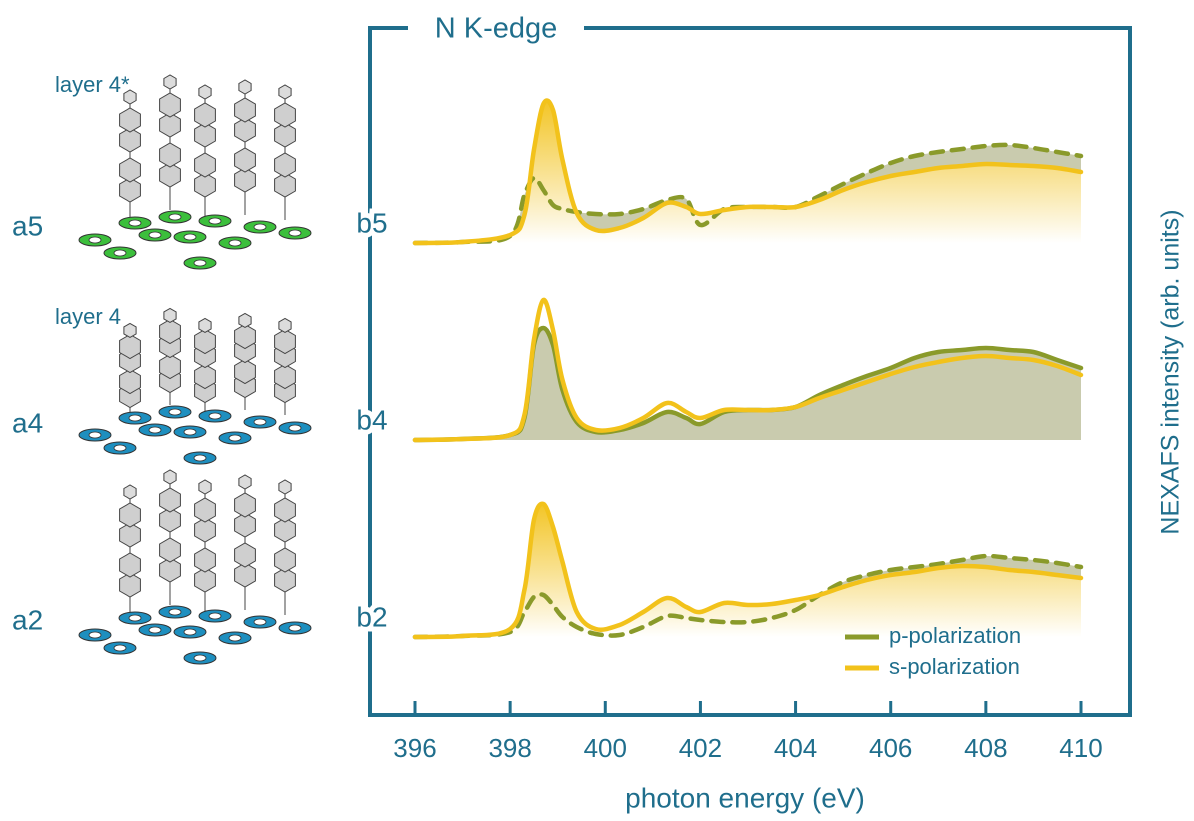 This screenshot has height=821, width=1194. What do you see at coordinates (954, 666) in the screenshot?
I see `legend-label: s-polarization` at bounding box center [954, 666].